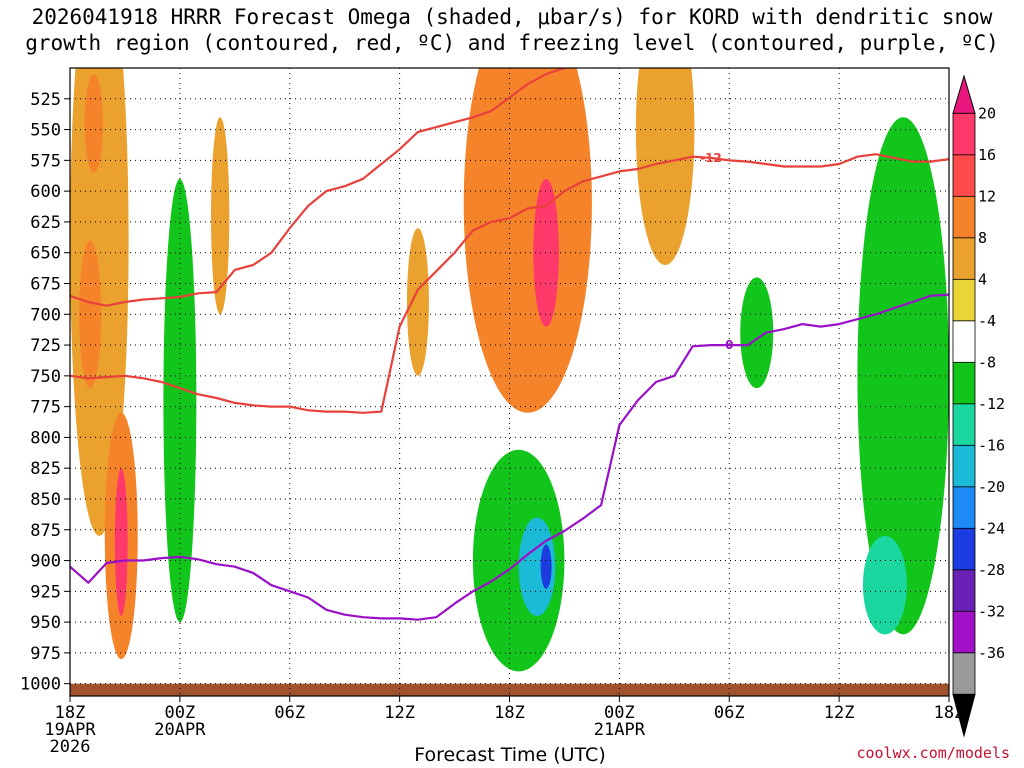 The width and height of the screenshot is (1024, 768). Describe the element at coordinates (45, 654) in the screenshot. I see `ytick-label-975: 975` at that location.